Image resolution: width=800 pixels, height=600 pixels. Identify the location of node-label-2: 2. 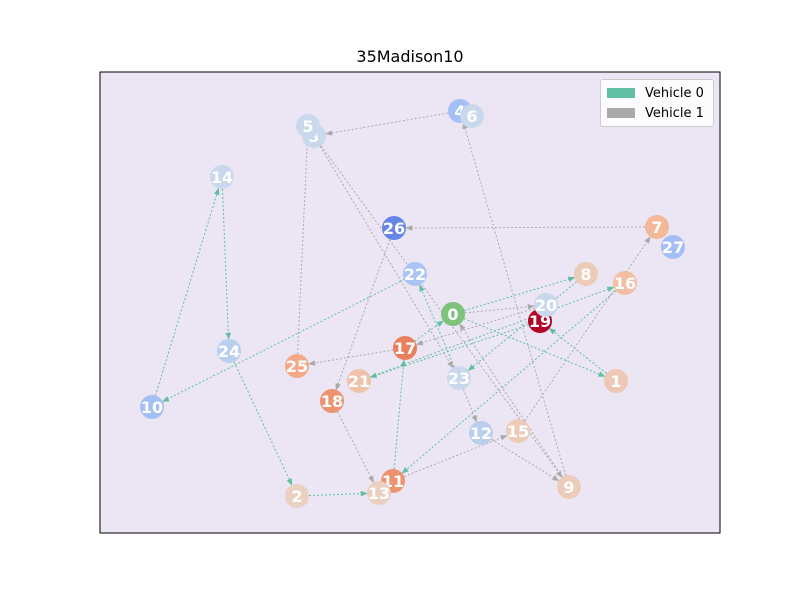
(296, 496).